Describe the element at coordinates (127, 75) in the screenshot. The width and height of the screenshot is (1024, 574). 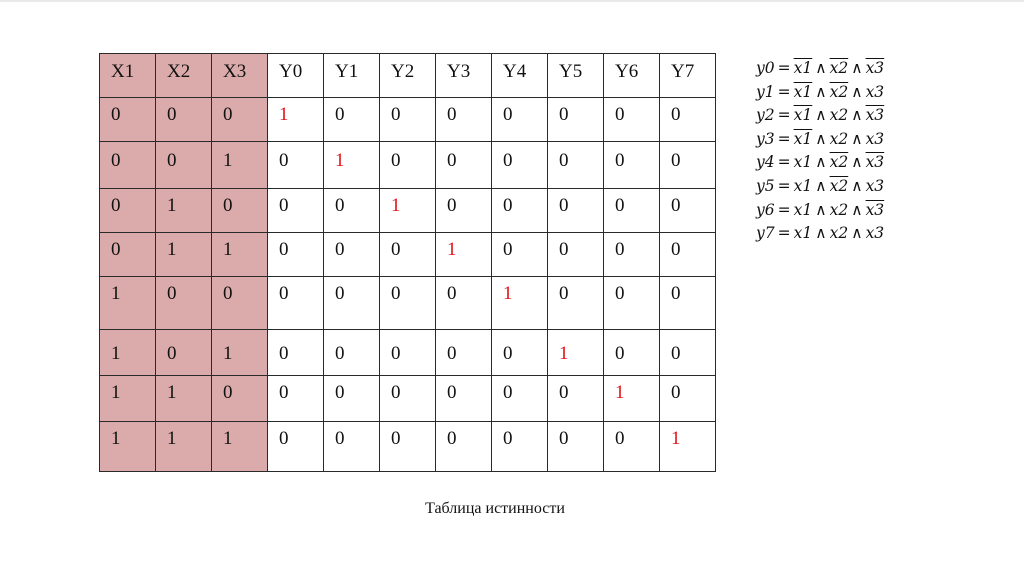
I see `header-cell: X1` at that location.